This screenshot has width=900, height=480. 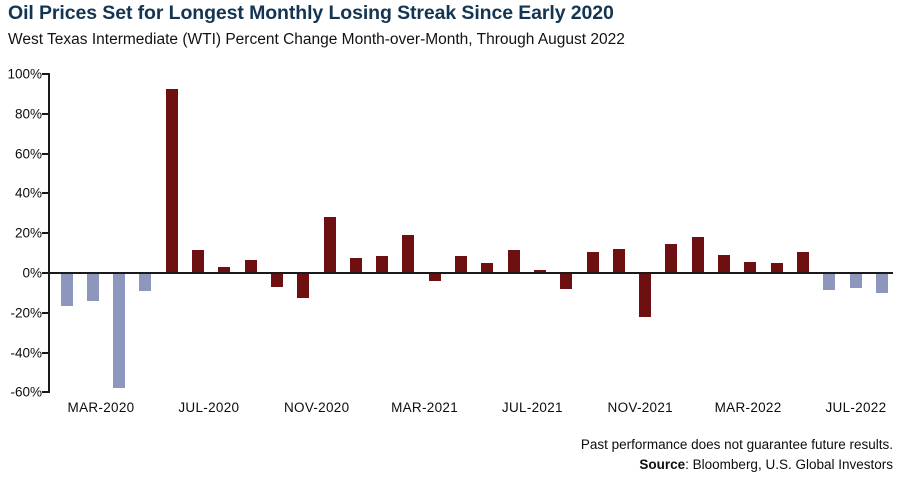 What do you see at coordinates (198, 261) in the screenshot?
I see `bar-JUN-2020` at bounding box center [198, 261].